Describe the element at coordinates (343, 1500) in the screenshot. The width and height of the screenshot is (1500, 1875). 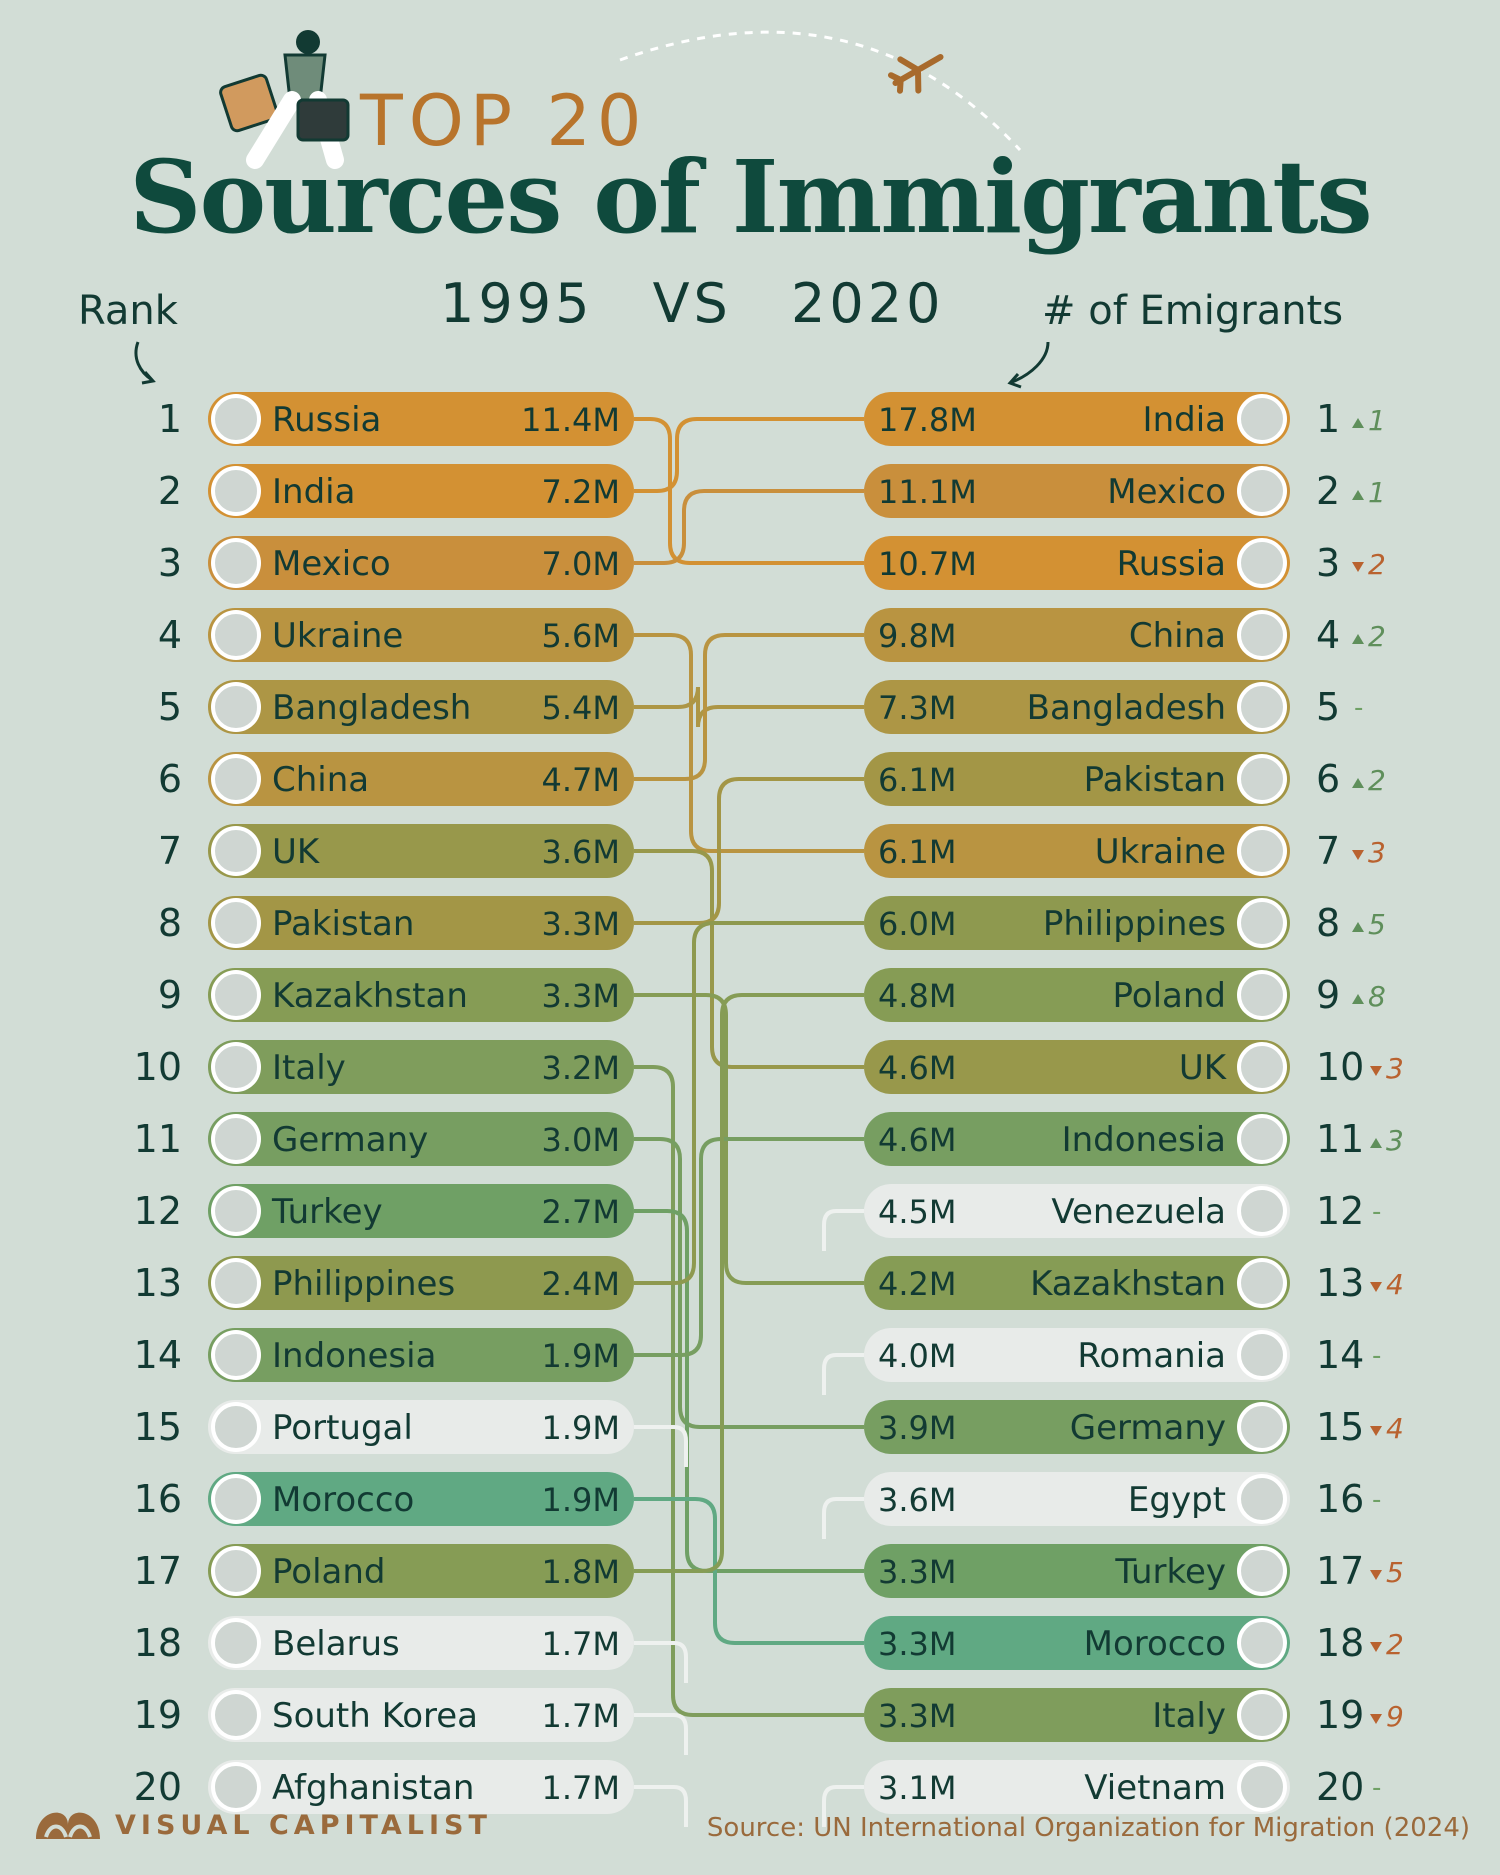
I see `country-name: Morocco` at that location.